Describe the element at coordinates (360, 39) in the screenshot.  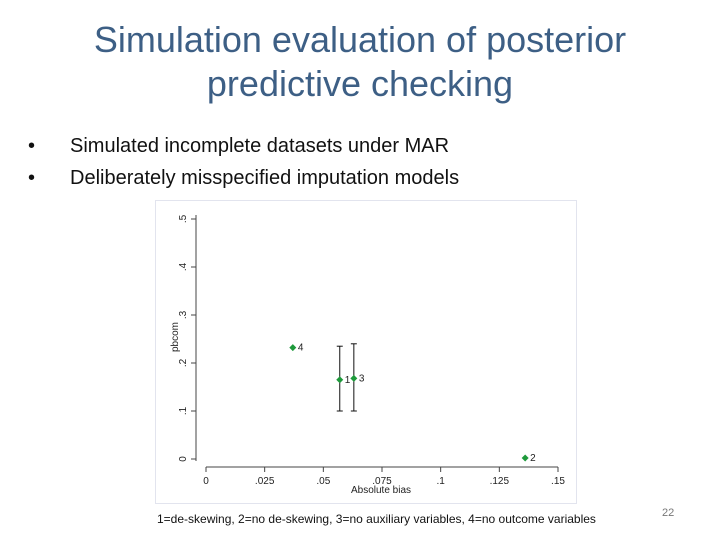
I see `title-line-1: Simulation evaluation of posterior` at that location.